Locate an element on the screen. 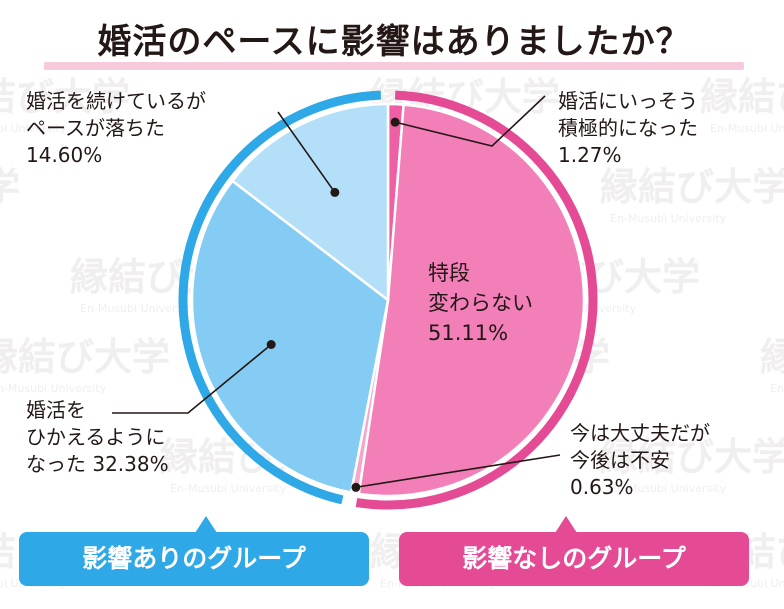 Image resolution: width=784 pixels, height=609 pixels. label-future-anxious-line2: 今後は不安 is located at coordinates (620, 460).